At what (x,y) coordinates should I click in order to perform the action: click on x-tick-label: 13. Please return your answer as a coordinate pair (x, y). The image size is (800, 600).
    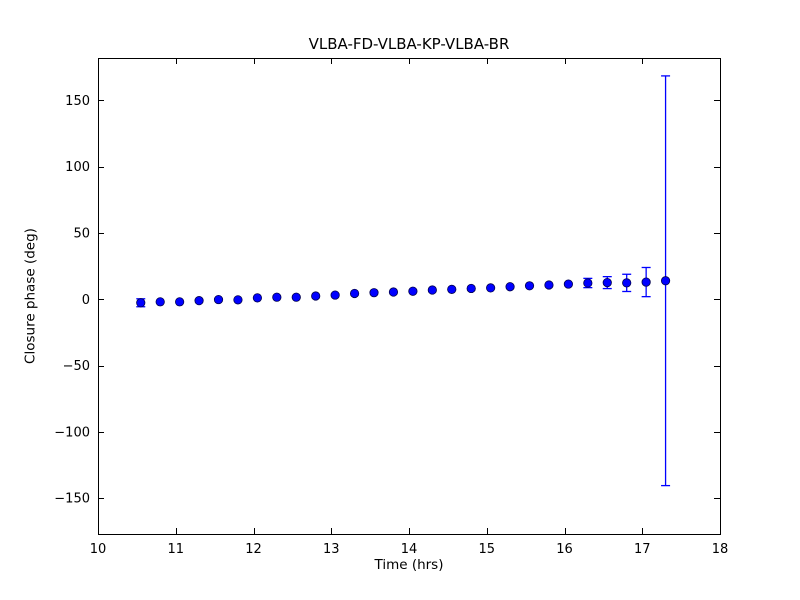
    Looking at the image, I should click on (331, 549).